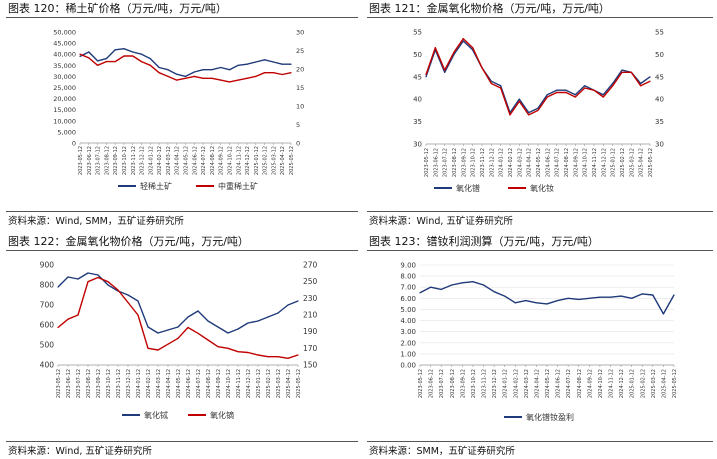  I want to click on x-tick-label: 2024-05-12, so click(539, 162).